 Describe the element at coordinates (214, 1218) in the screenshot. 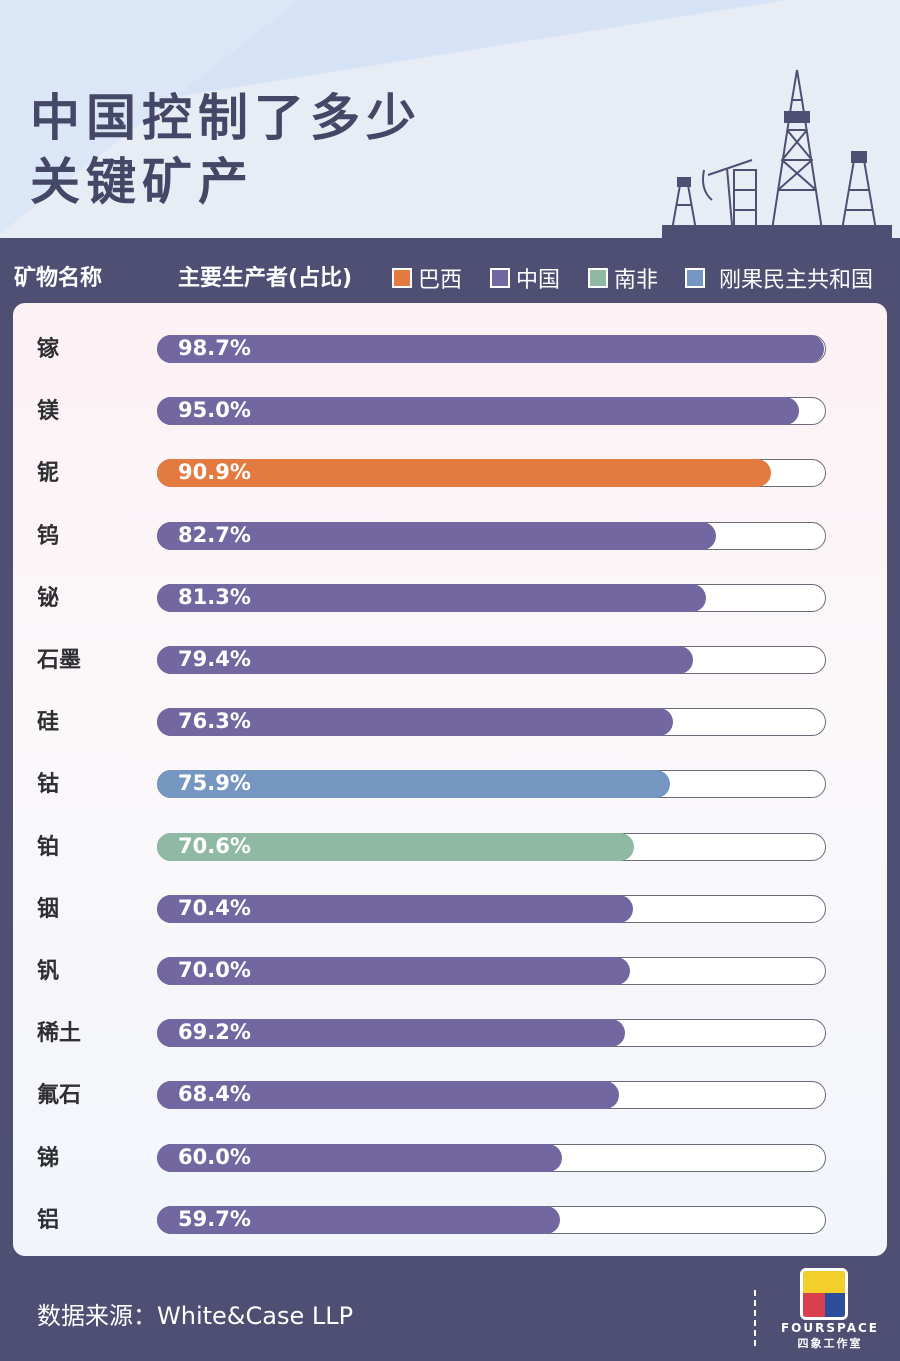

I see `bar-value: 59.7%` at that location.